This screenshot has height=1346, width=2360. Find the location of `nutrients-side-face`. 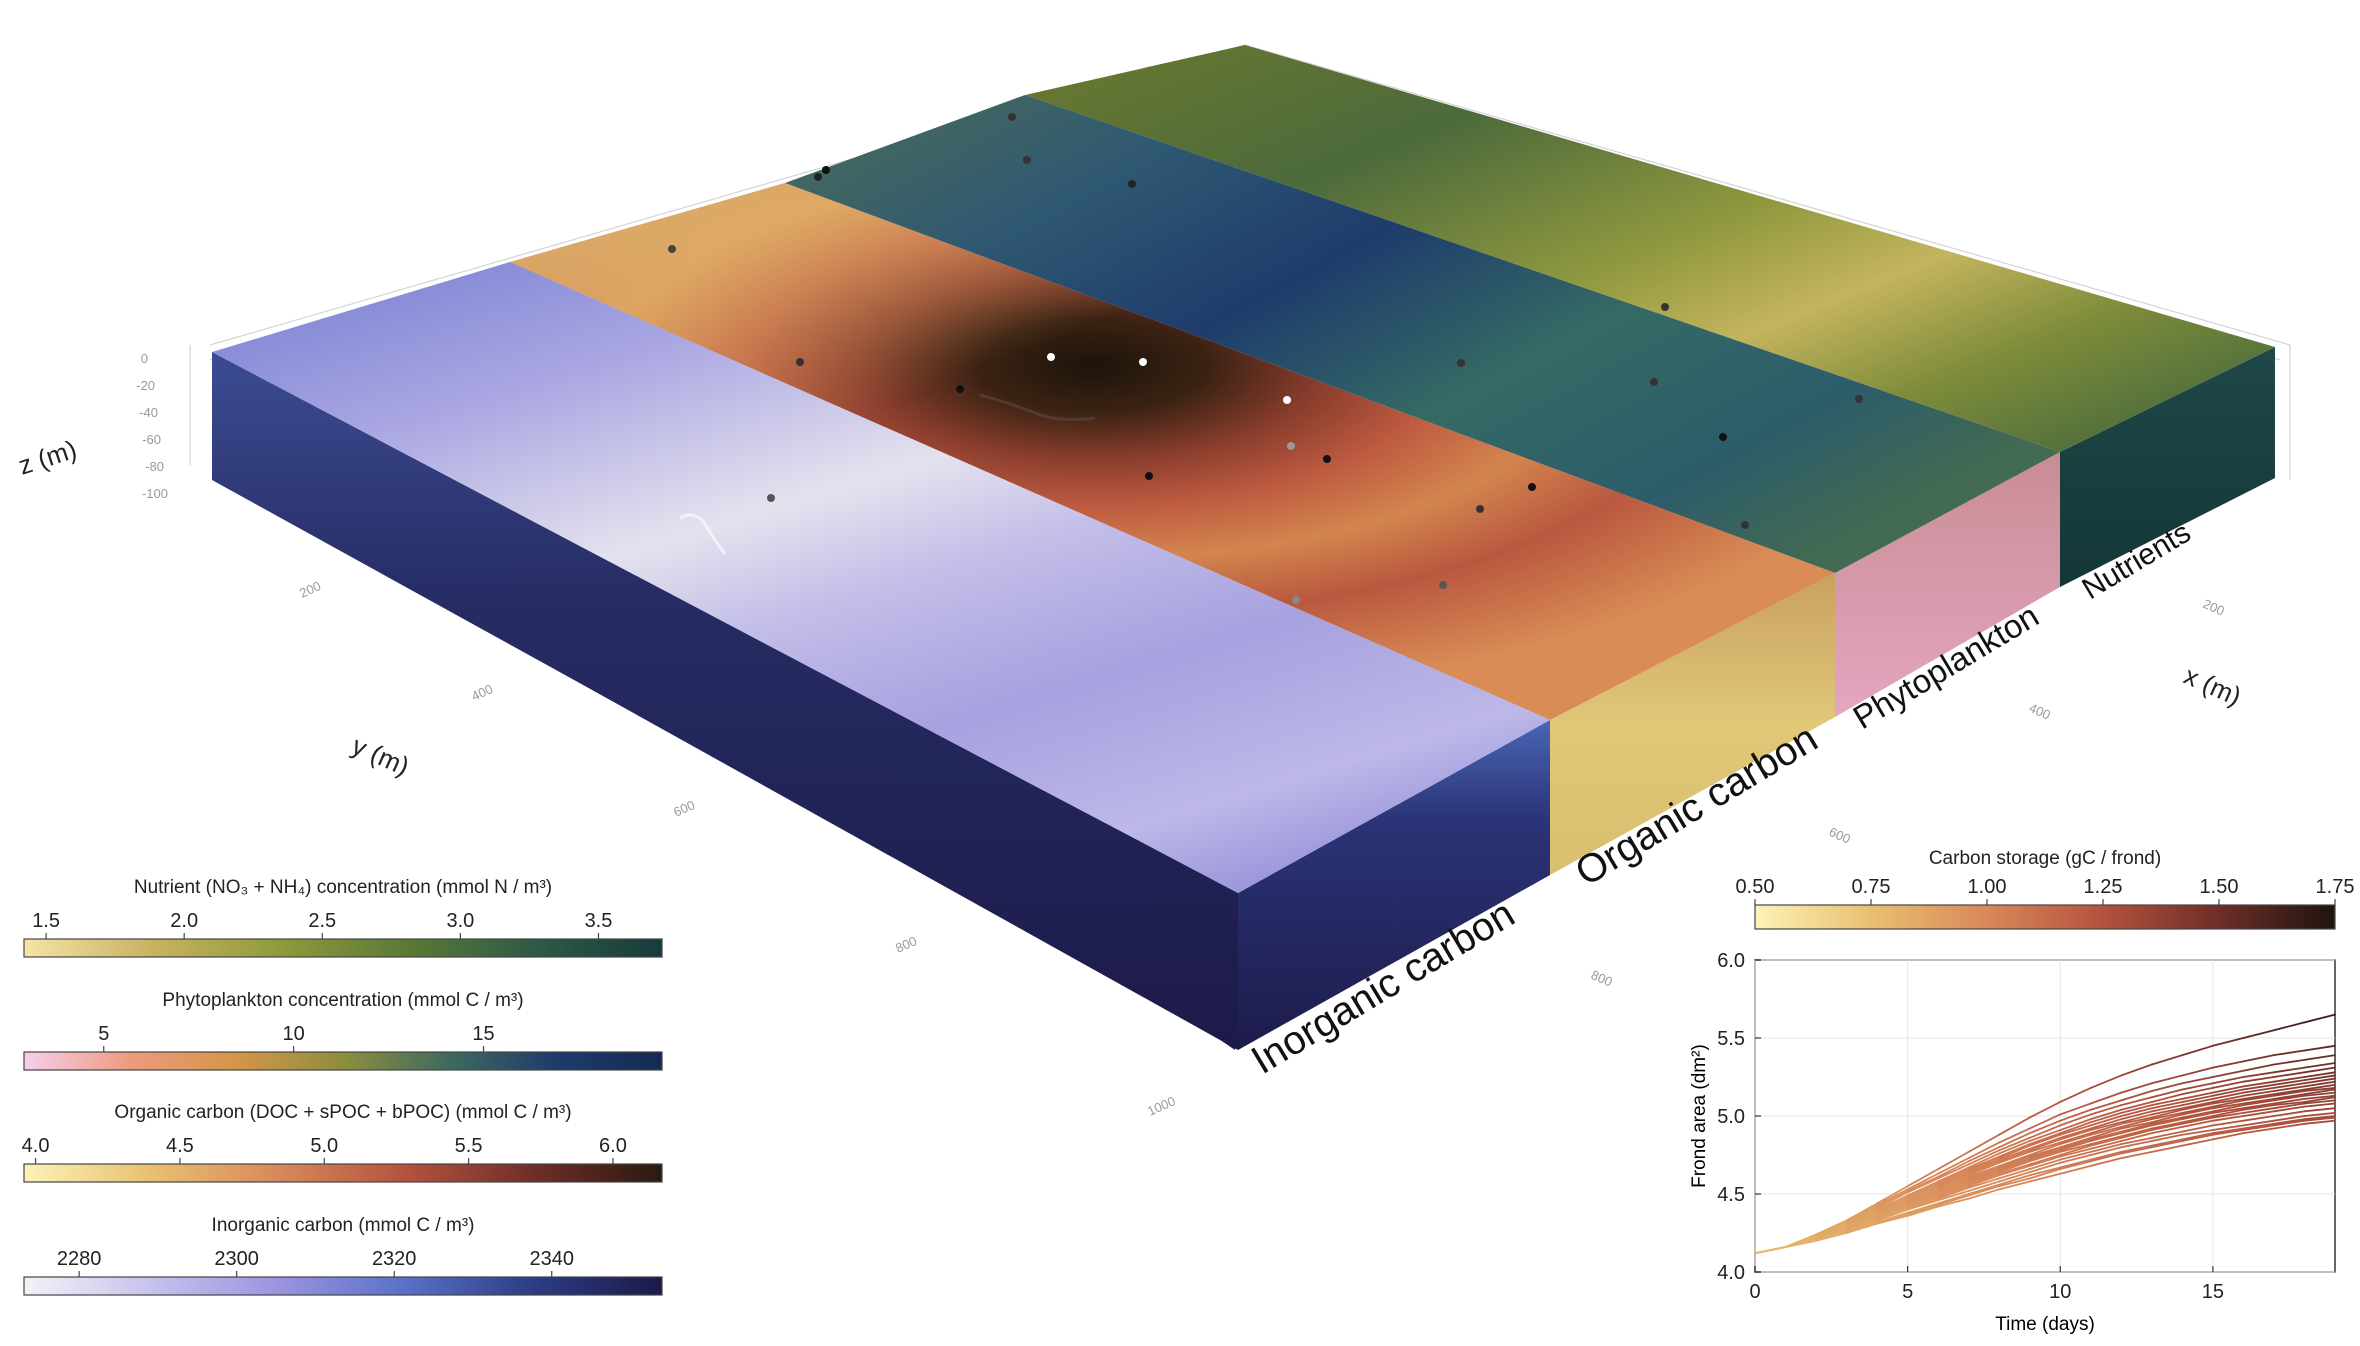

nutrients-side-face is located at coordinates (2167, 467).